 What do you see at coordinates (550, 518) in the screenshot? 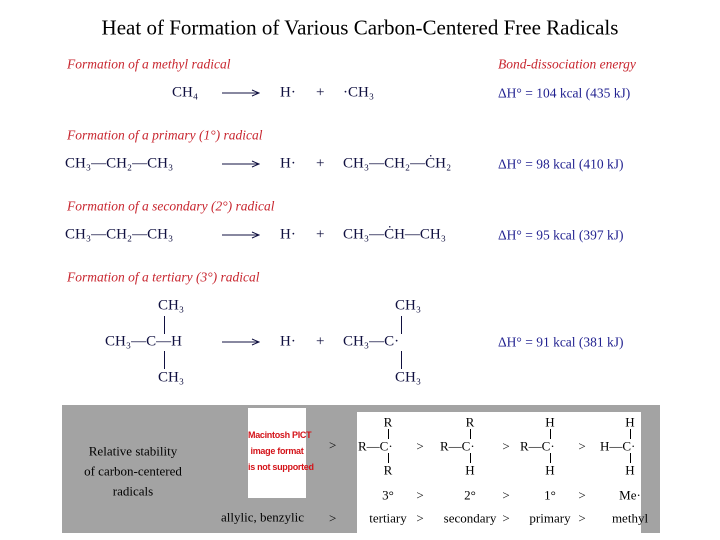
I see `name: primary` at bounding box center [550, 518].